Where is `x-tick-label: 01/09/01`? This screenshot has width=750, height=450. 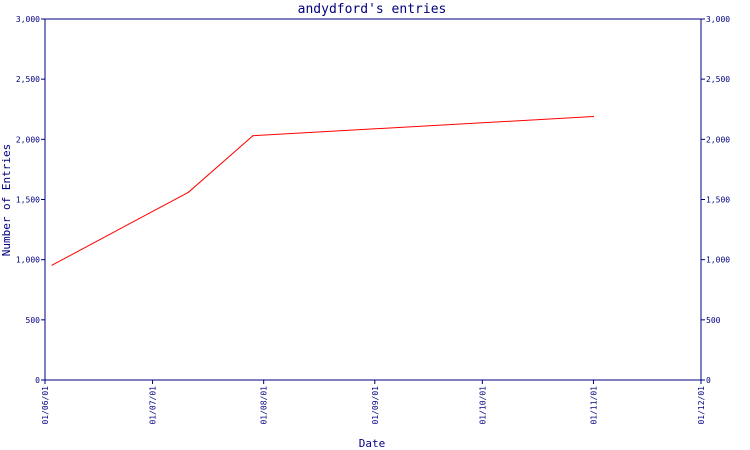
x-tick-label: 01/09/01 is located at coordinates (375, 405).